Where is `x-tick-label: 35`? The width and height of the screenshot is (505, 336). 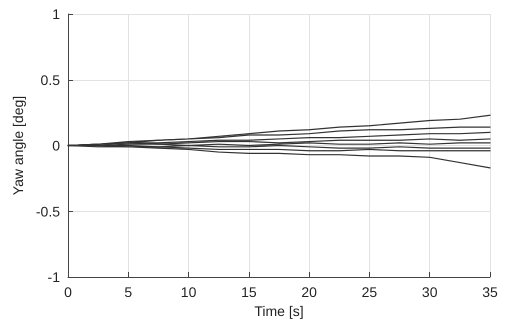
x-tick-label: 35 is located at coordinates (490, 292).